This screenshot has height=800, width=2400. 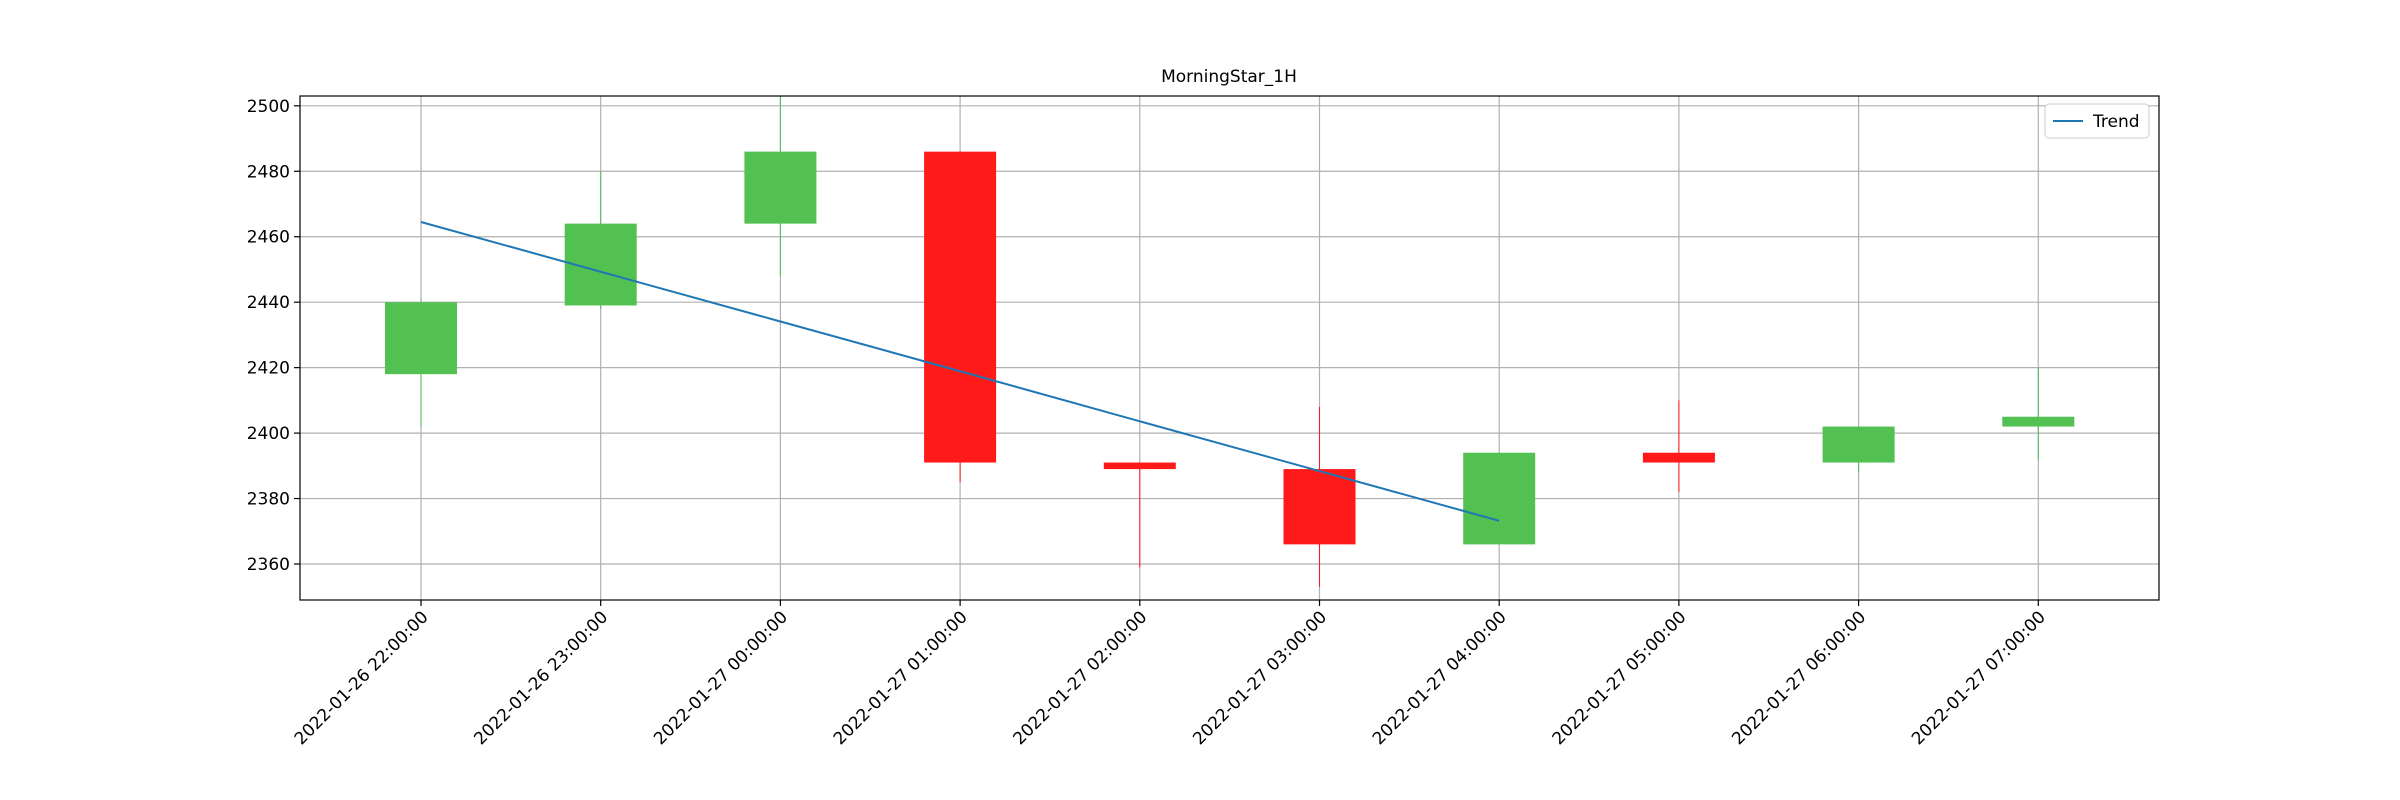 What do you see at coordinates (1260, 678) in the screenshot?
I see `x-tick-label: 2022-01-27 03:00:00` at bounding box center [1260, 678].